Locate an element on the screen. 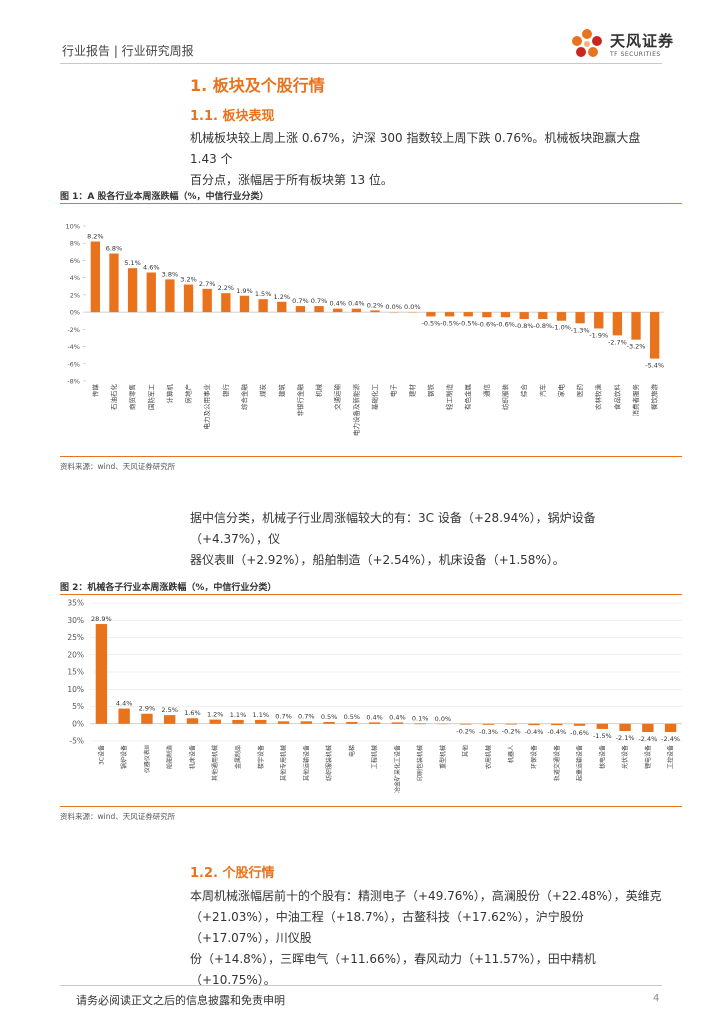  y-tick-label: 30% is located at coordinates (75, 620).